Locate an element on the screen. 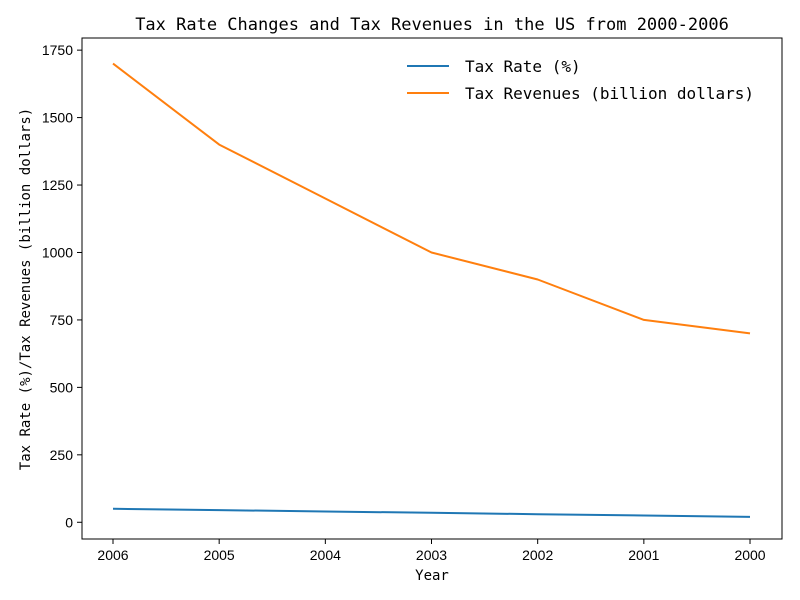  x-axis-label: Year is located at coordinates (432, 576).